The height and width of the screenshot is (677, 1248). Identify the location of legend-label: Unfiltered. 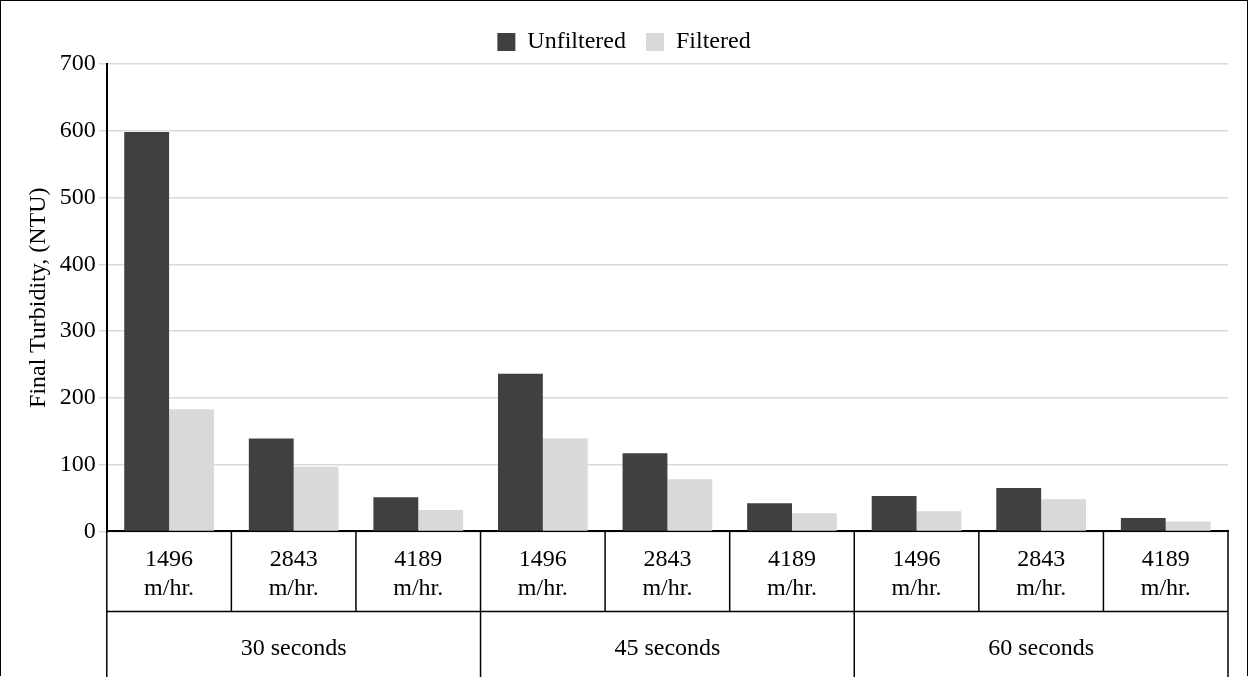
(576, 40).